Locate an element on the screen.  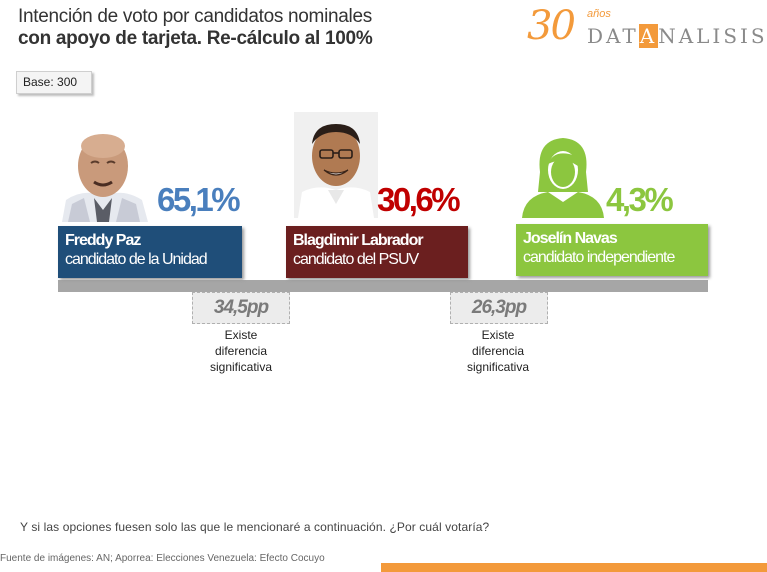
difference-box-2: 26,3pp is located at coordinates (499, 308).